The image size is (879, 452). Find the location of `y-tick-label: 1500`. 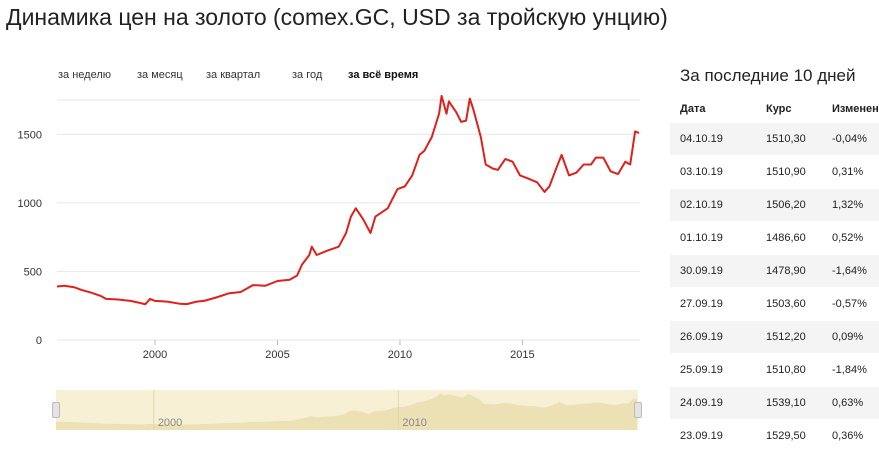

y-tick-label: 1500 is located at coordinates (30, 135).